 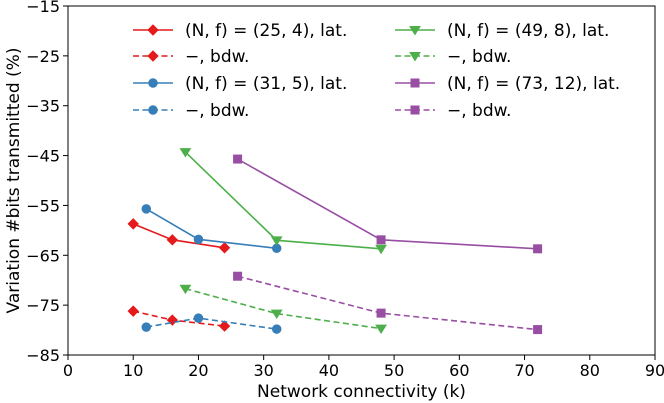 What do you see at coordinates (217, 111) in the screenshot?
I see `legend-label-3: −, bdw.` at bounding box center [217, 111].